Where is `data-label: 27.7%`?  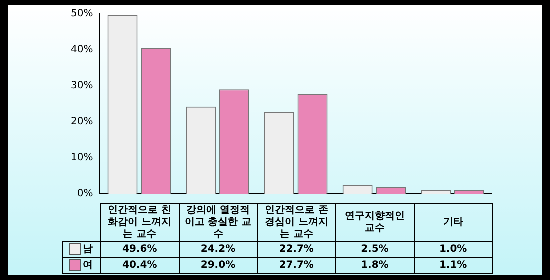 data-label: 27.7% is located at coordinates (296, 265).